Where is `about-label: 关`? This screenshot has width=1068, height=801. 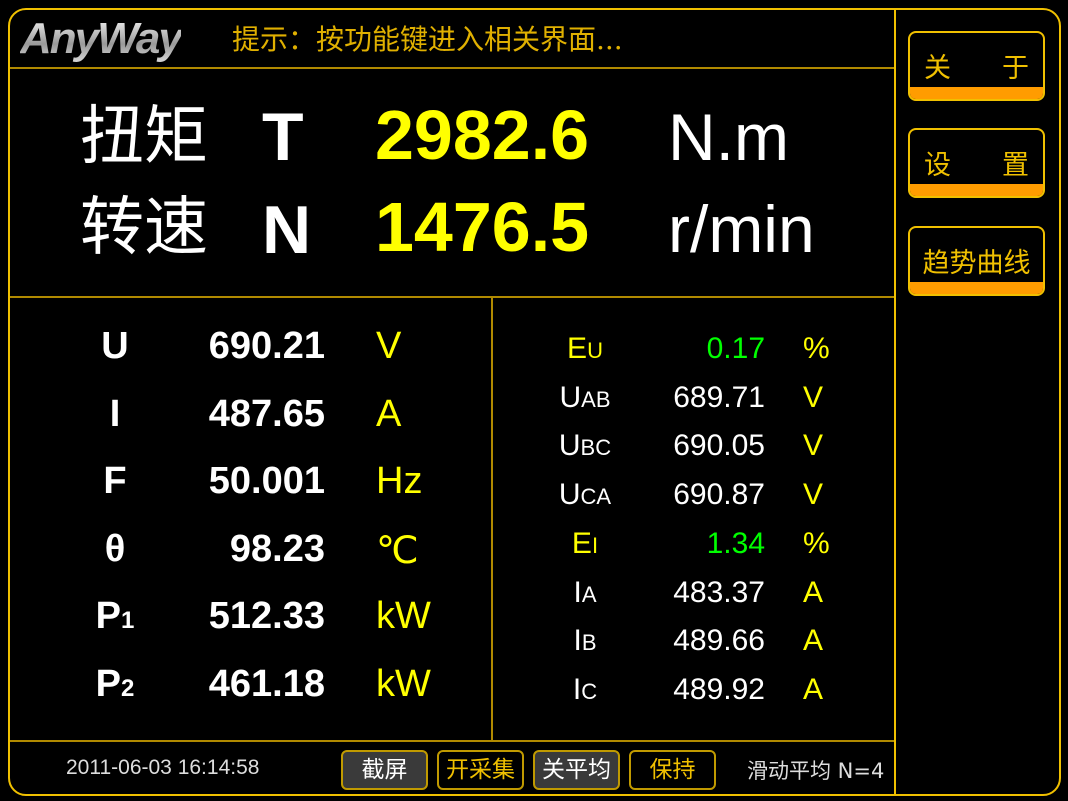
about-label: 关 is located at coordinates (937, 68).